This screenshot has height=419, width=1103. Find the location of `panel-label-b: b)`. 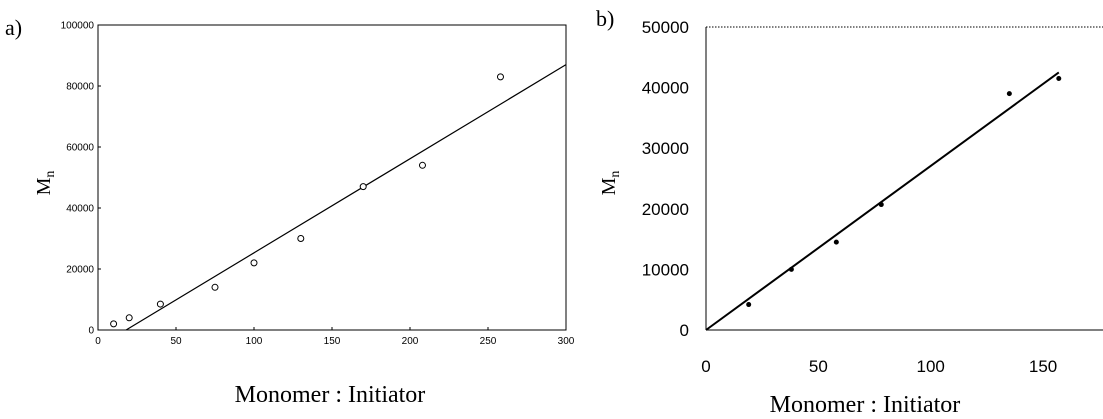

panel-label-b: b) is located at coordinates (605, 18).